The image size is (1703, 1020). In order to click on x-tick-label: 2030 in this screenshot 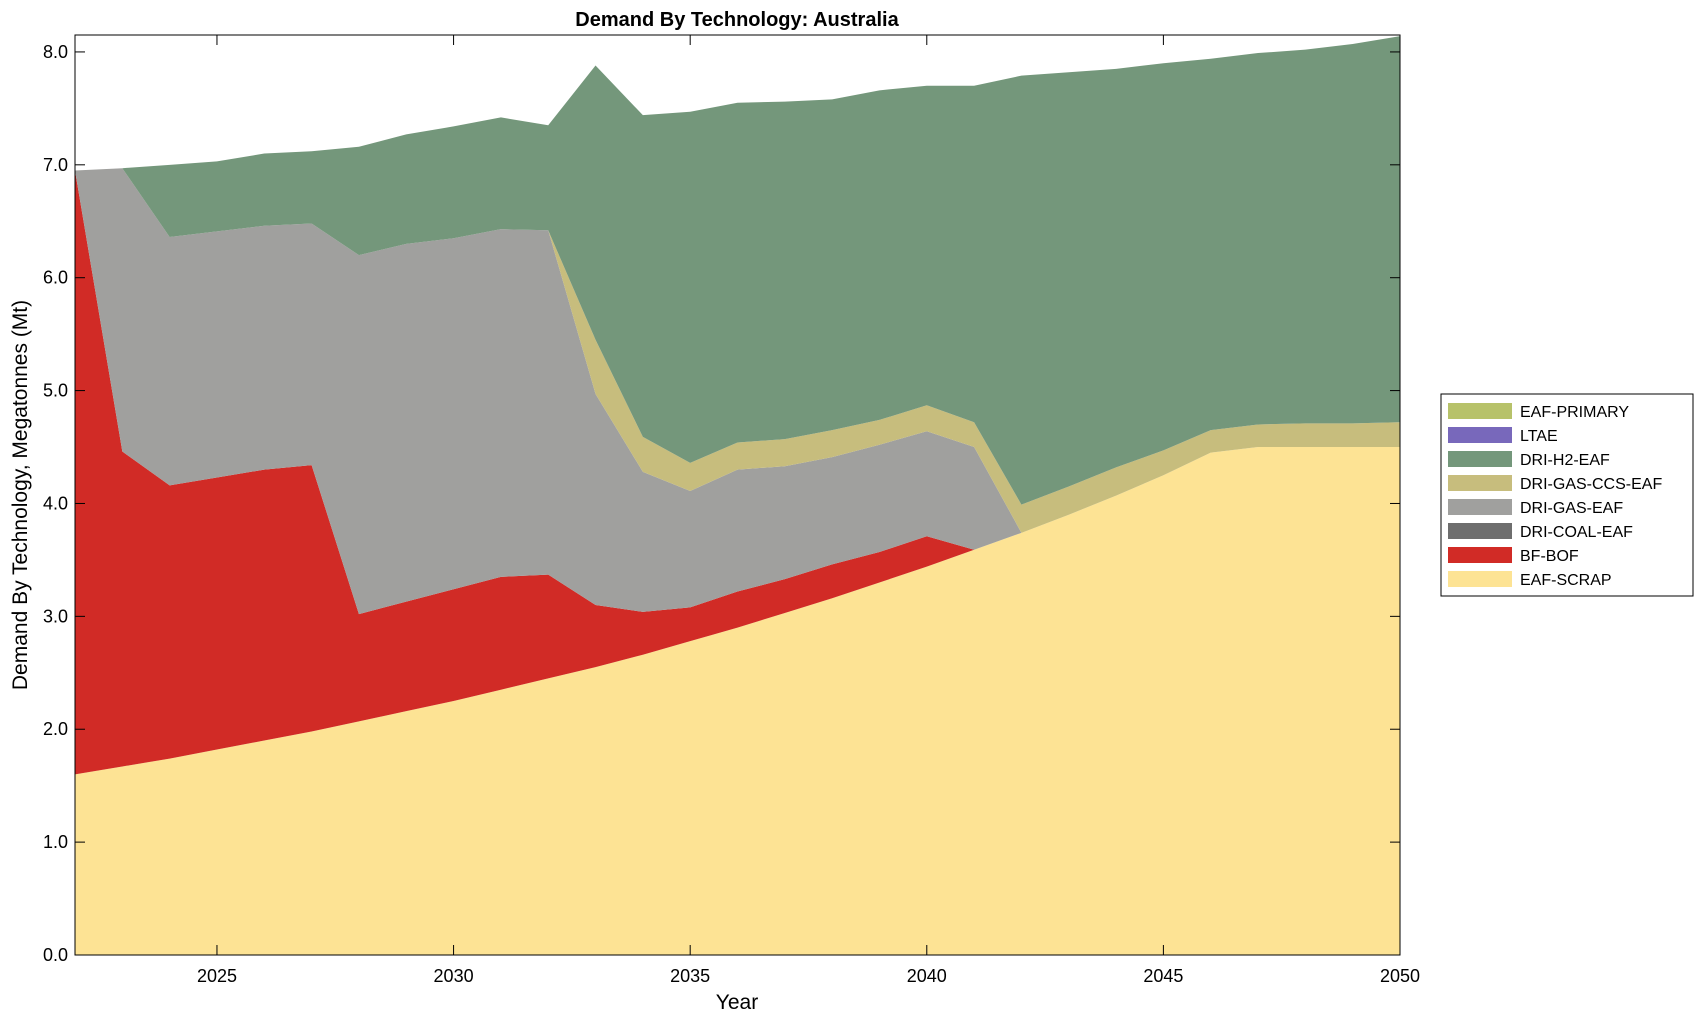, I will do `click(454, 976)`.